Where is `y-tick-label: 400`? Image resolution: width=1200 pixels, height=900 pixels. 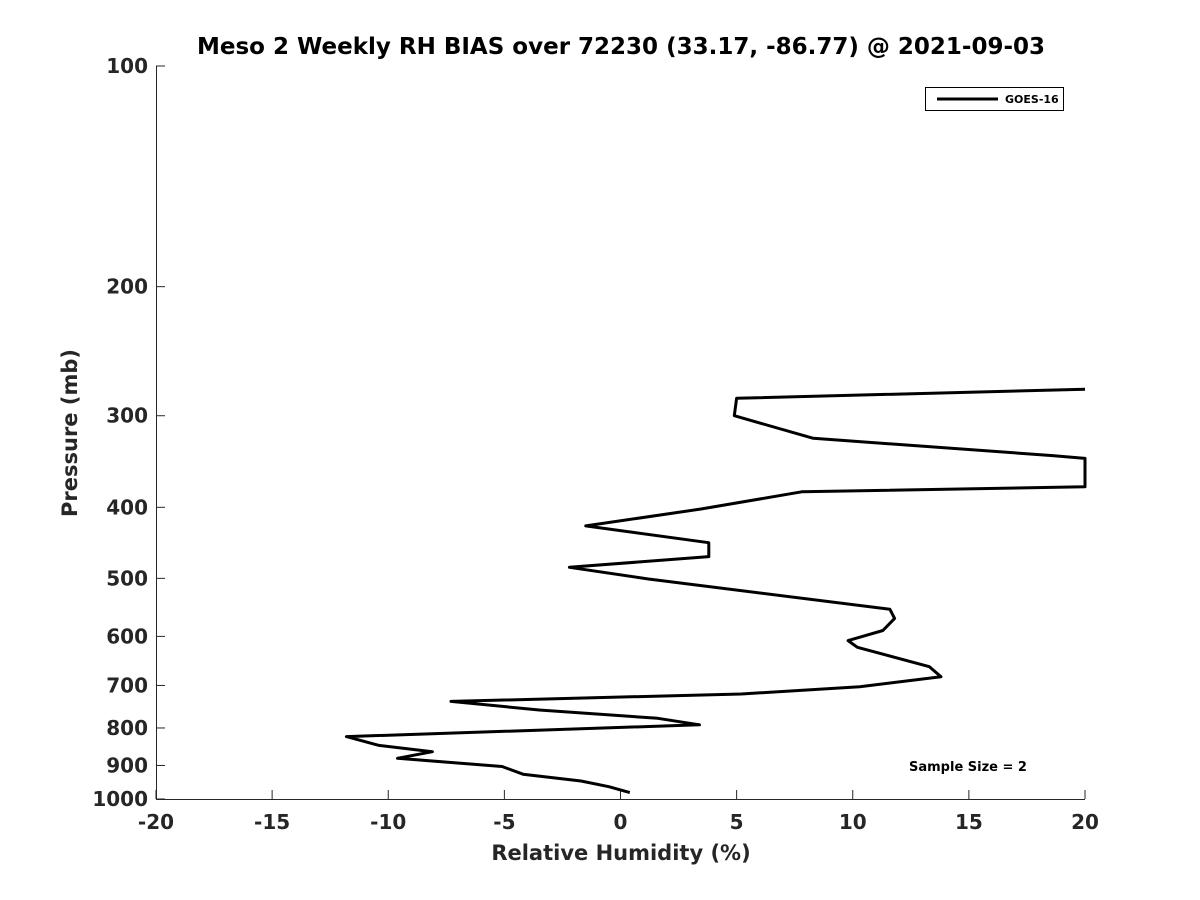
y-tick-label: 400 is located at coordinates (127, 507).